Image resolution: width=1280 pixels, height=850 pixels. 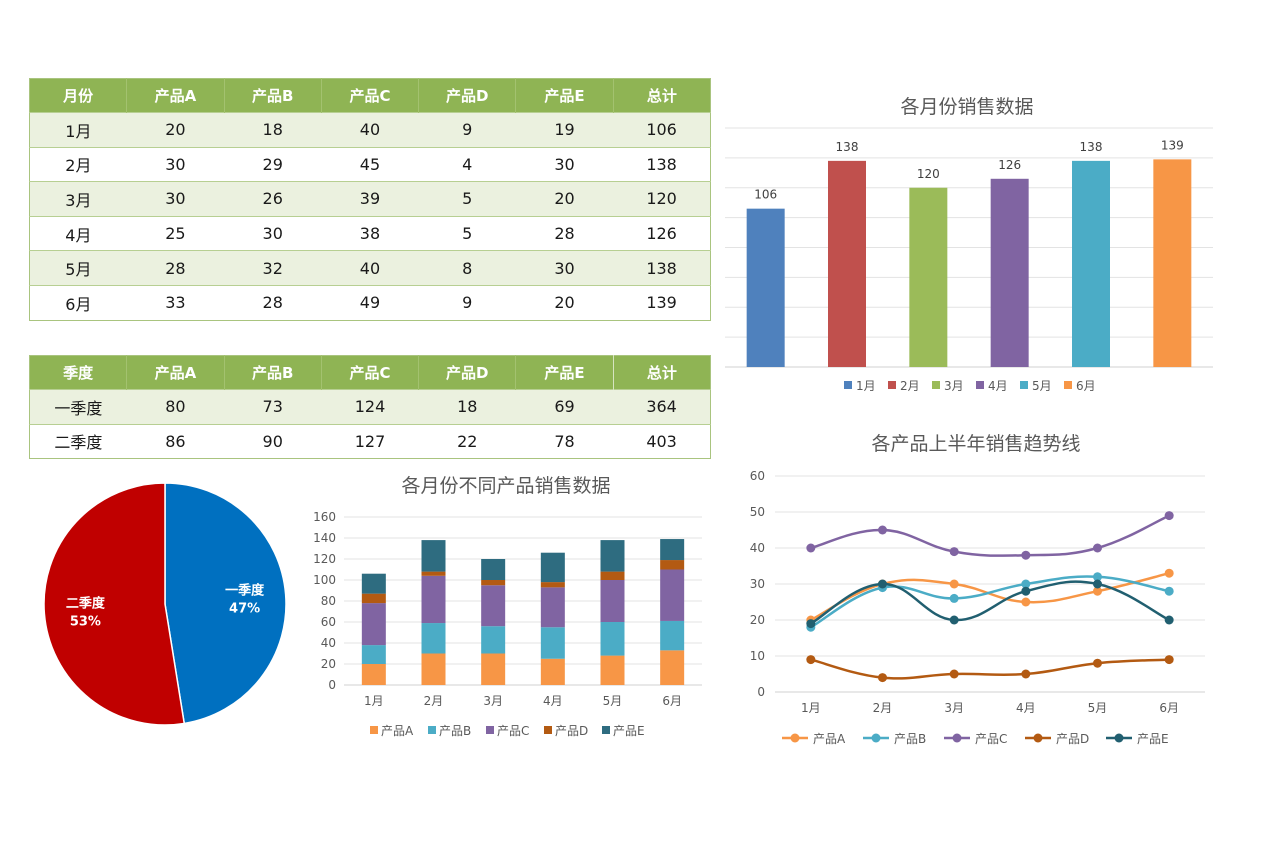 I want to click on x-tick-label: 5月, so click(x=613, y=701).